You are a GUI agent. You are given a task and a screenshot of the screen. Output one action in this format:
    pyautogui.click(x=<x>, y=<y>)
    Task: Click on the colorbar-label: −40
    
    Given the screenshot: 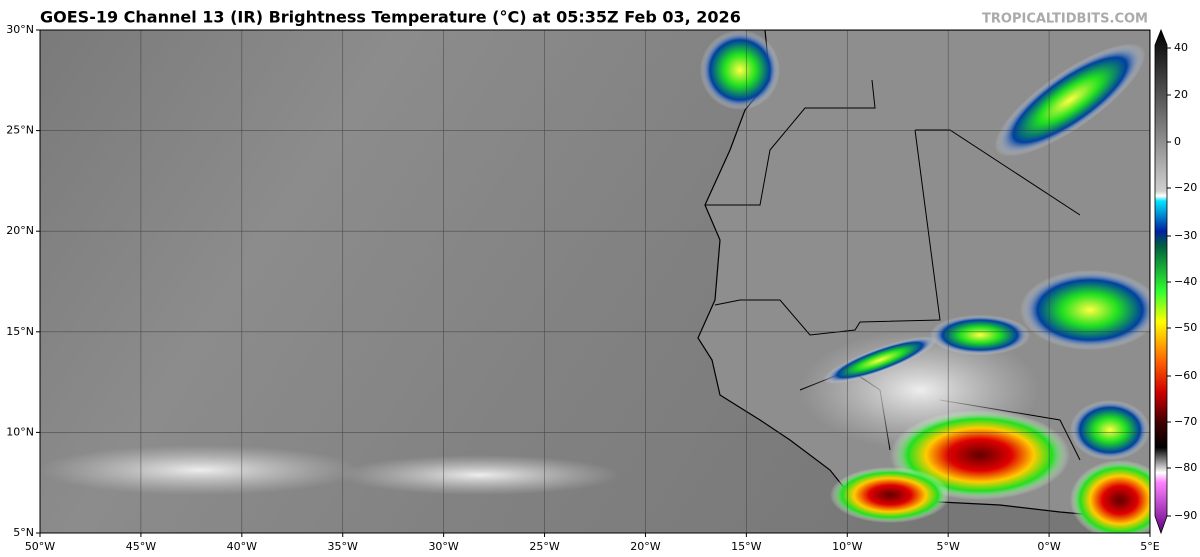 What is the action you would take?
    pyautogui.click(x=1185, y=281)
    